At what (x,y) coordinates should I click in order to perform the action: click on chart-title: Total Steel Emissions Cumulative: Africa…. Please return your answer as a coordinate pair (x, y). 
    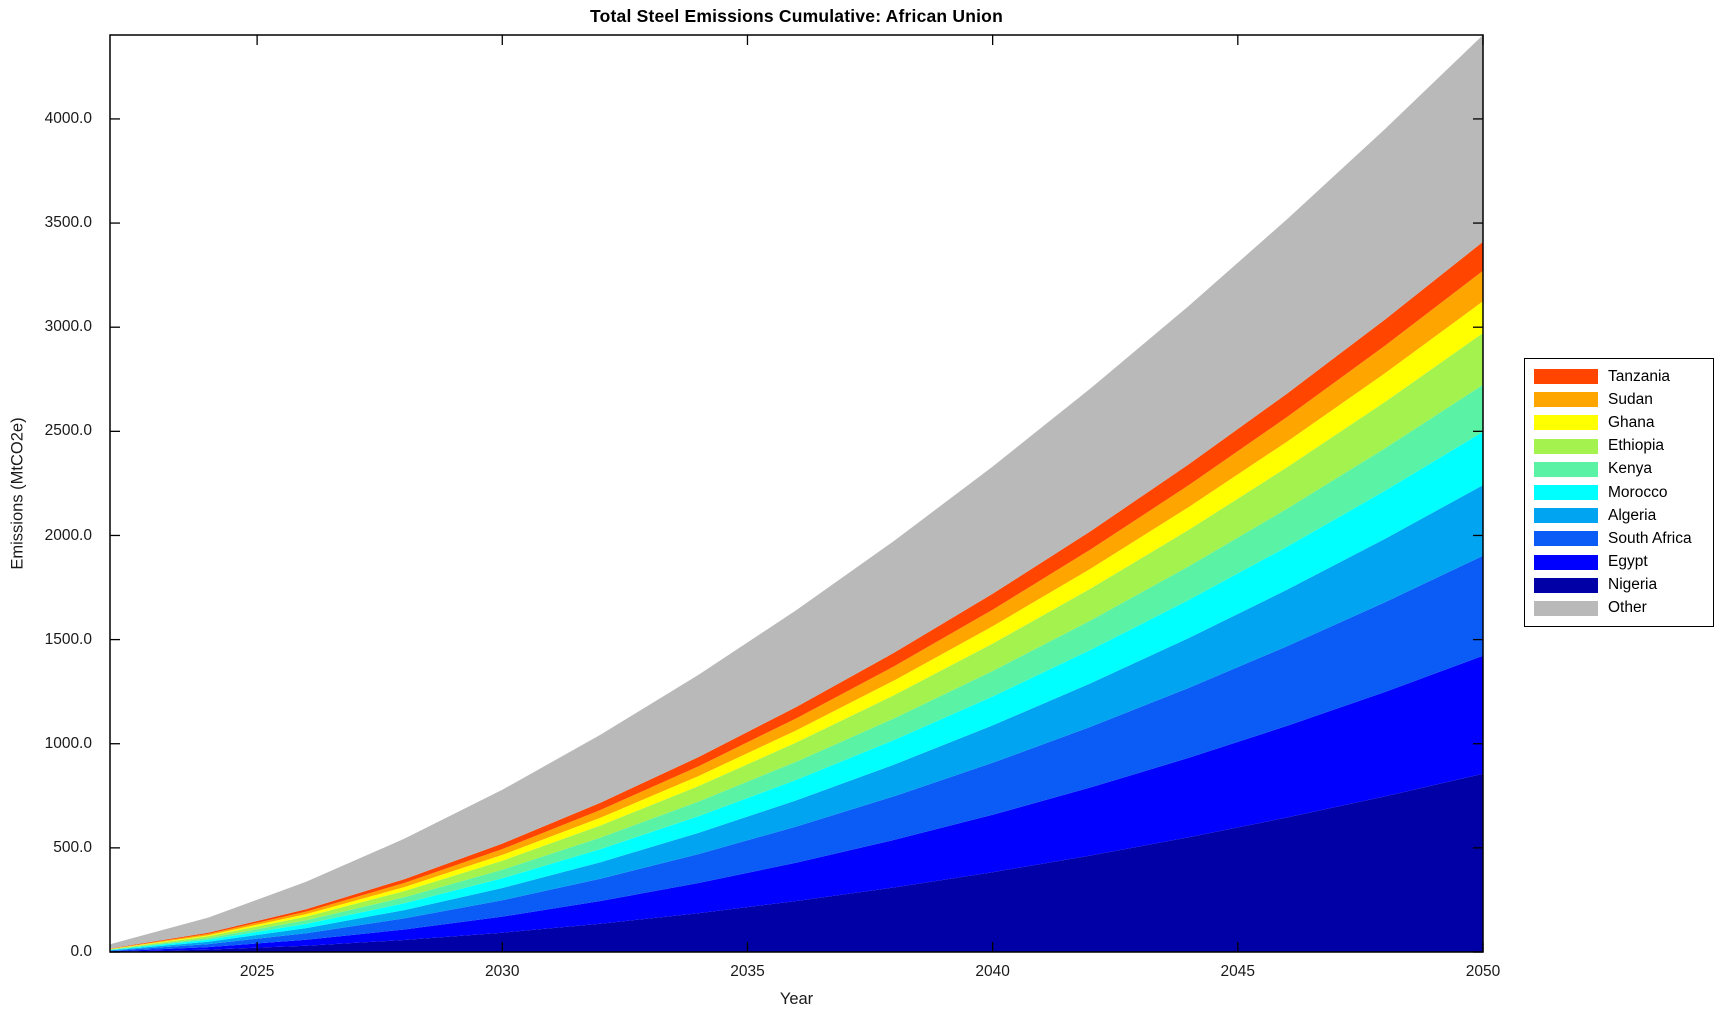
    Looking at the image, I should click on (796, 16).